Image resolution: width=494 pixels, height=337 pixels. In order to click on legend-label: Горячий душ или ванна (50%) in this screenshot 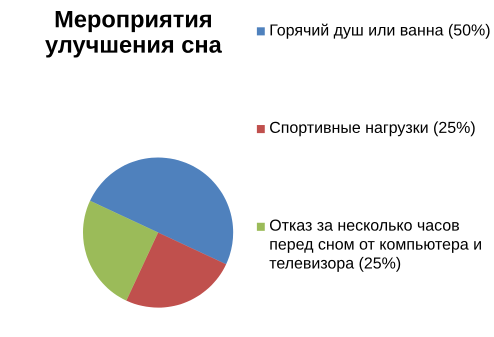, I will do `click(380, 31)`.